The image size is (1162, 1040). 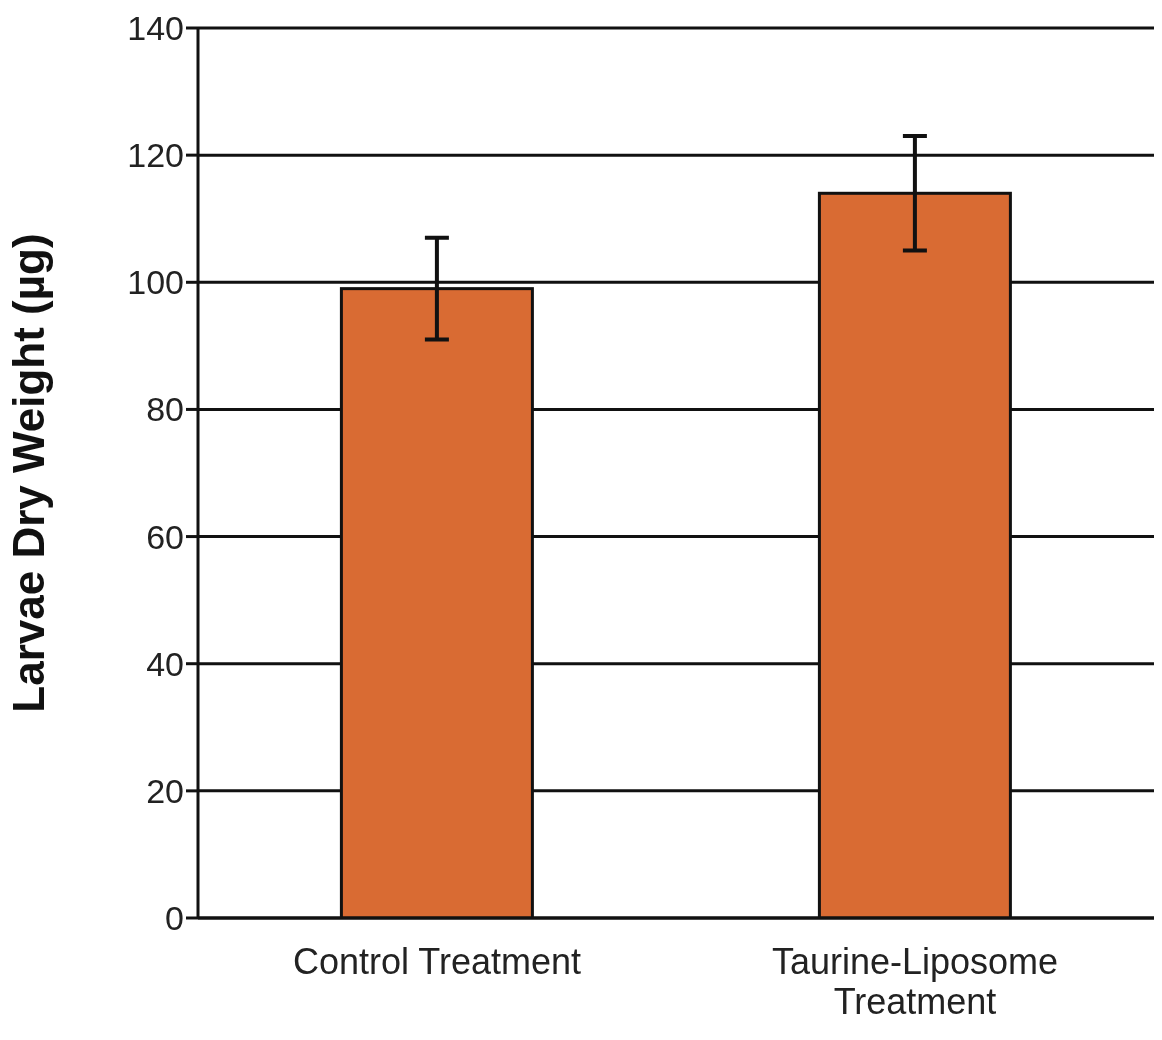 What do you see at coordinates (155, 155) in the screenshot?
I see `y-tick-label: 120` at bounding box center [155, 155].